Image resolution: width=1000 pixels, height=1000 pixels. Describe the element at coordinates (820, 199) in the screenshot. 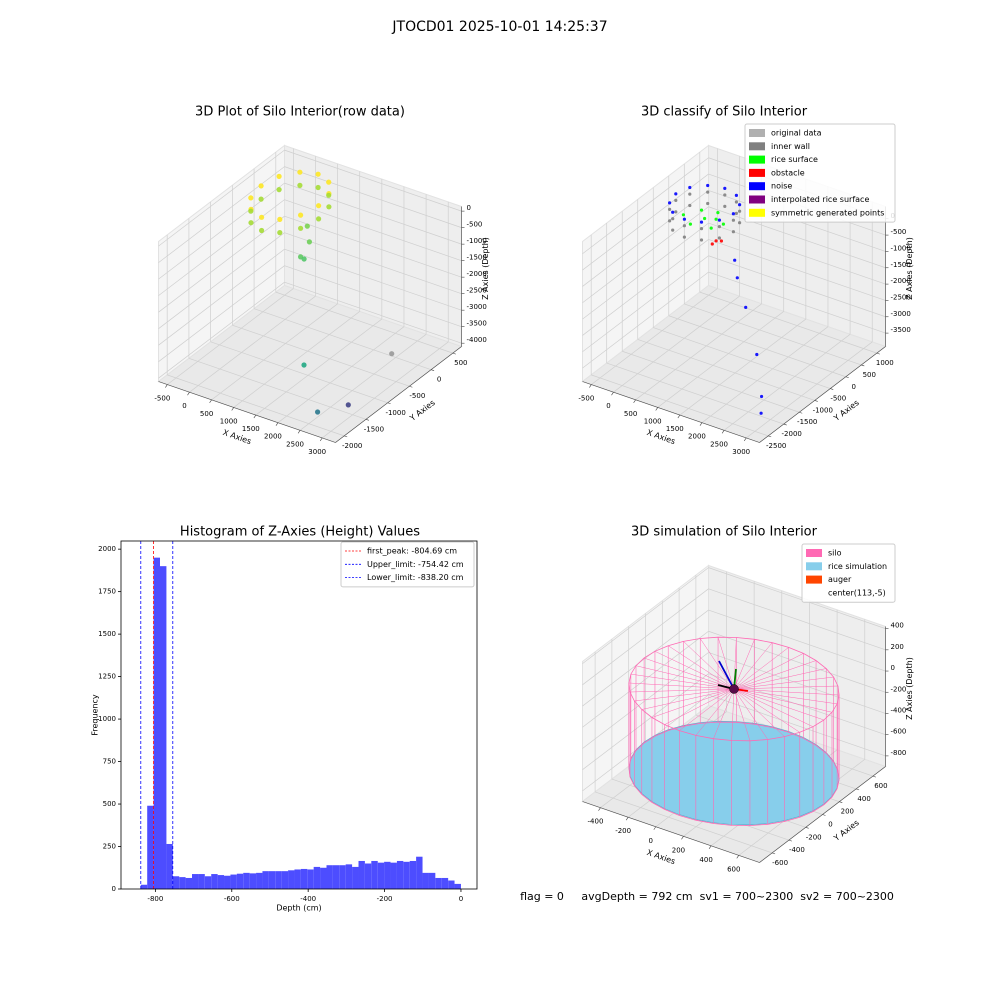

I see `legend-label: interpolated rice surface` at that location.